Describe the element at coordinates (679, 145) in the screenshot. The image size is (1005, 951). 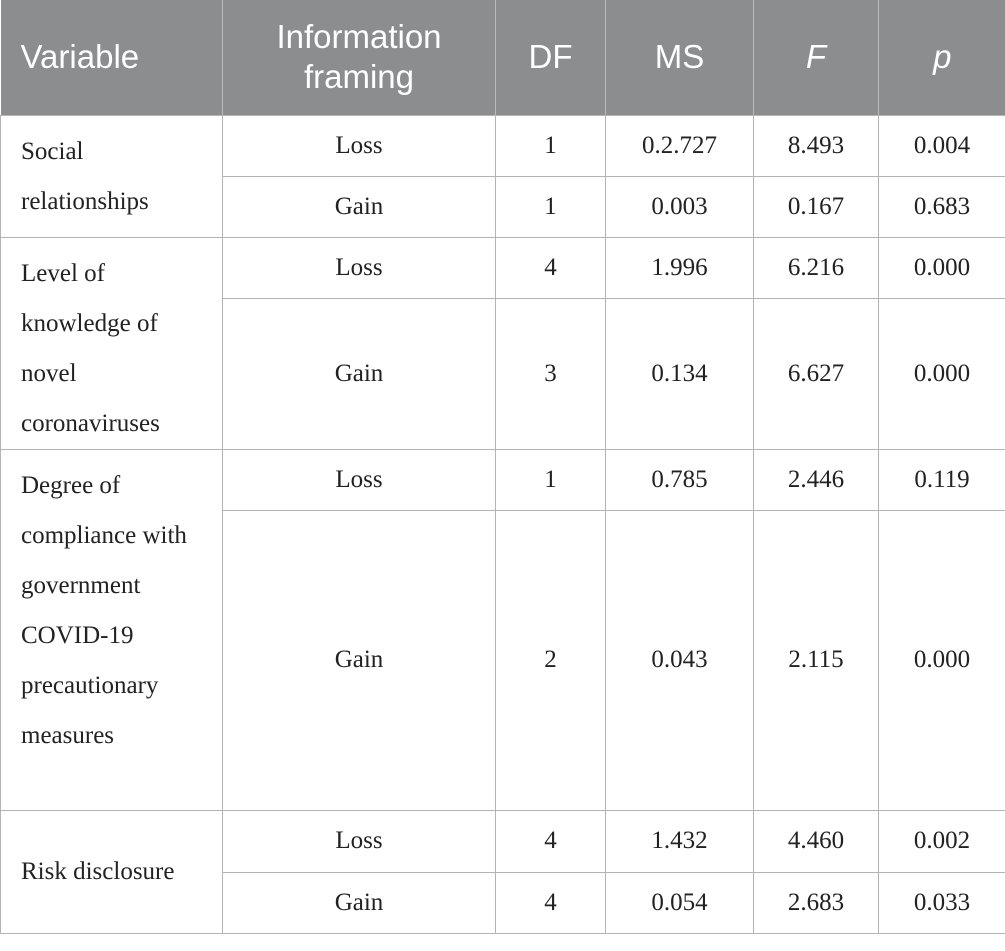
I see `ms-cell: 0.2.727` at that location.